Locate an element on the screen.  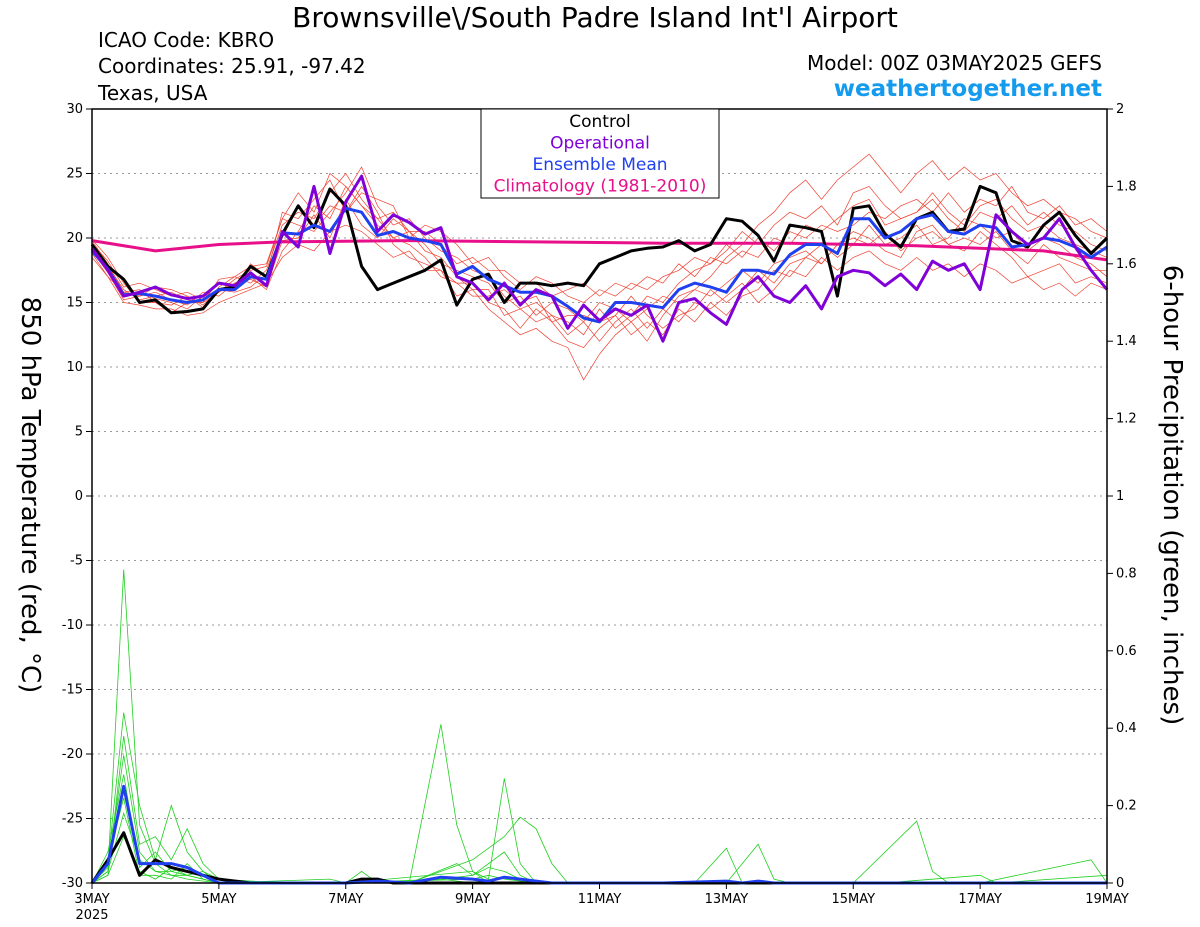
y-tick-label: -5 is located at coordinates (76, 561).